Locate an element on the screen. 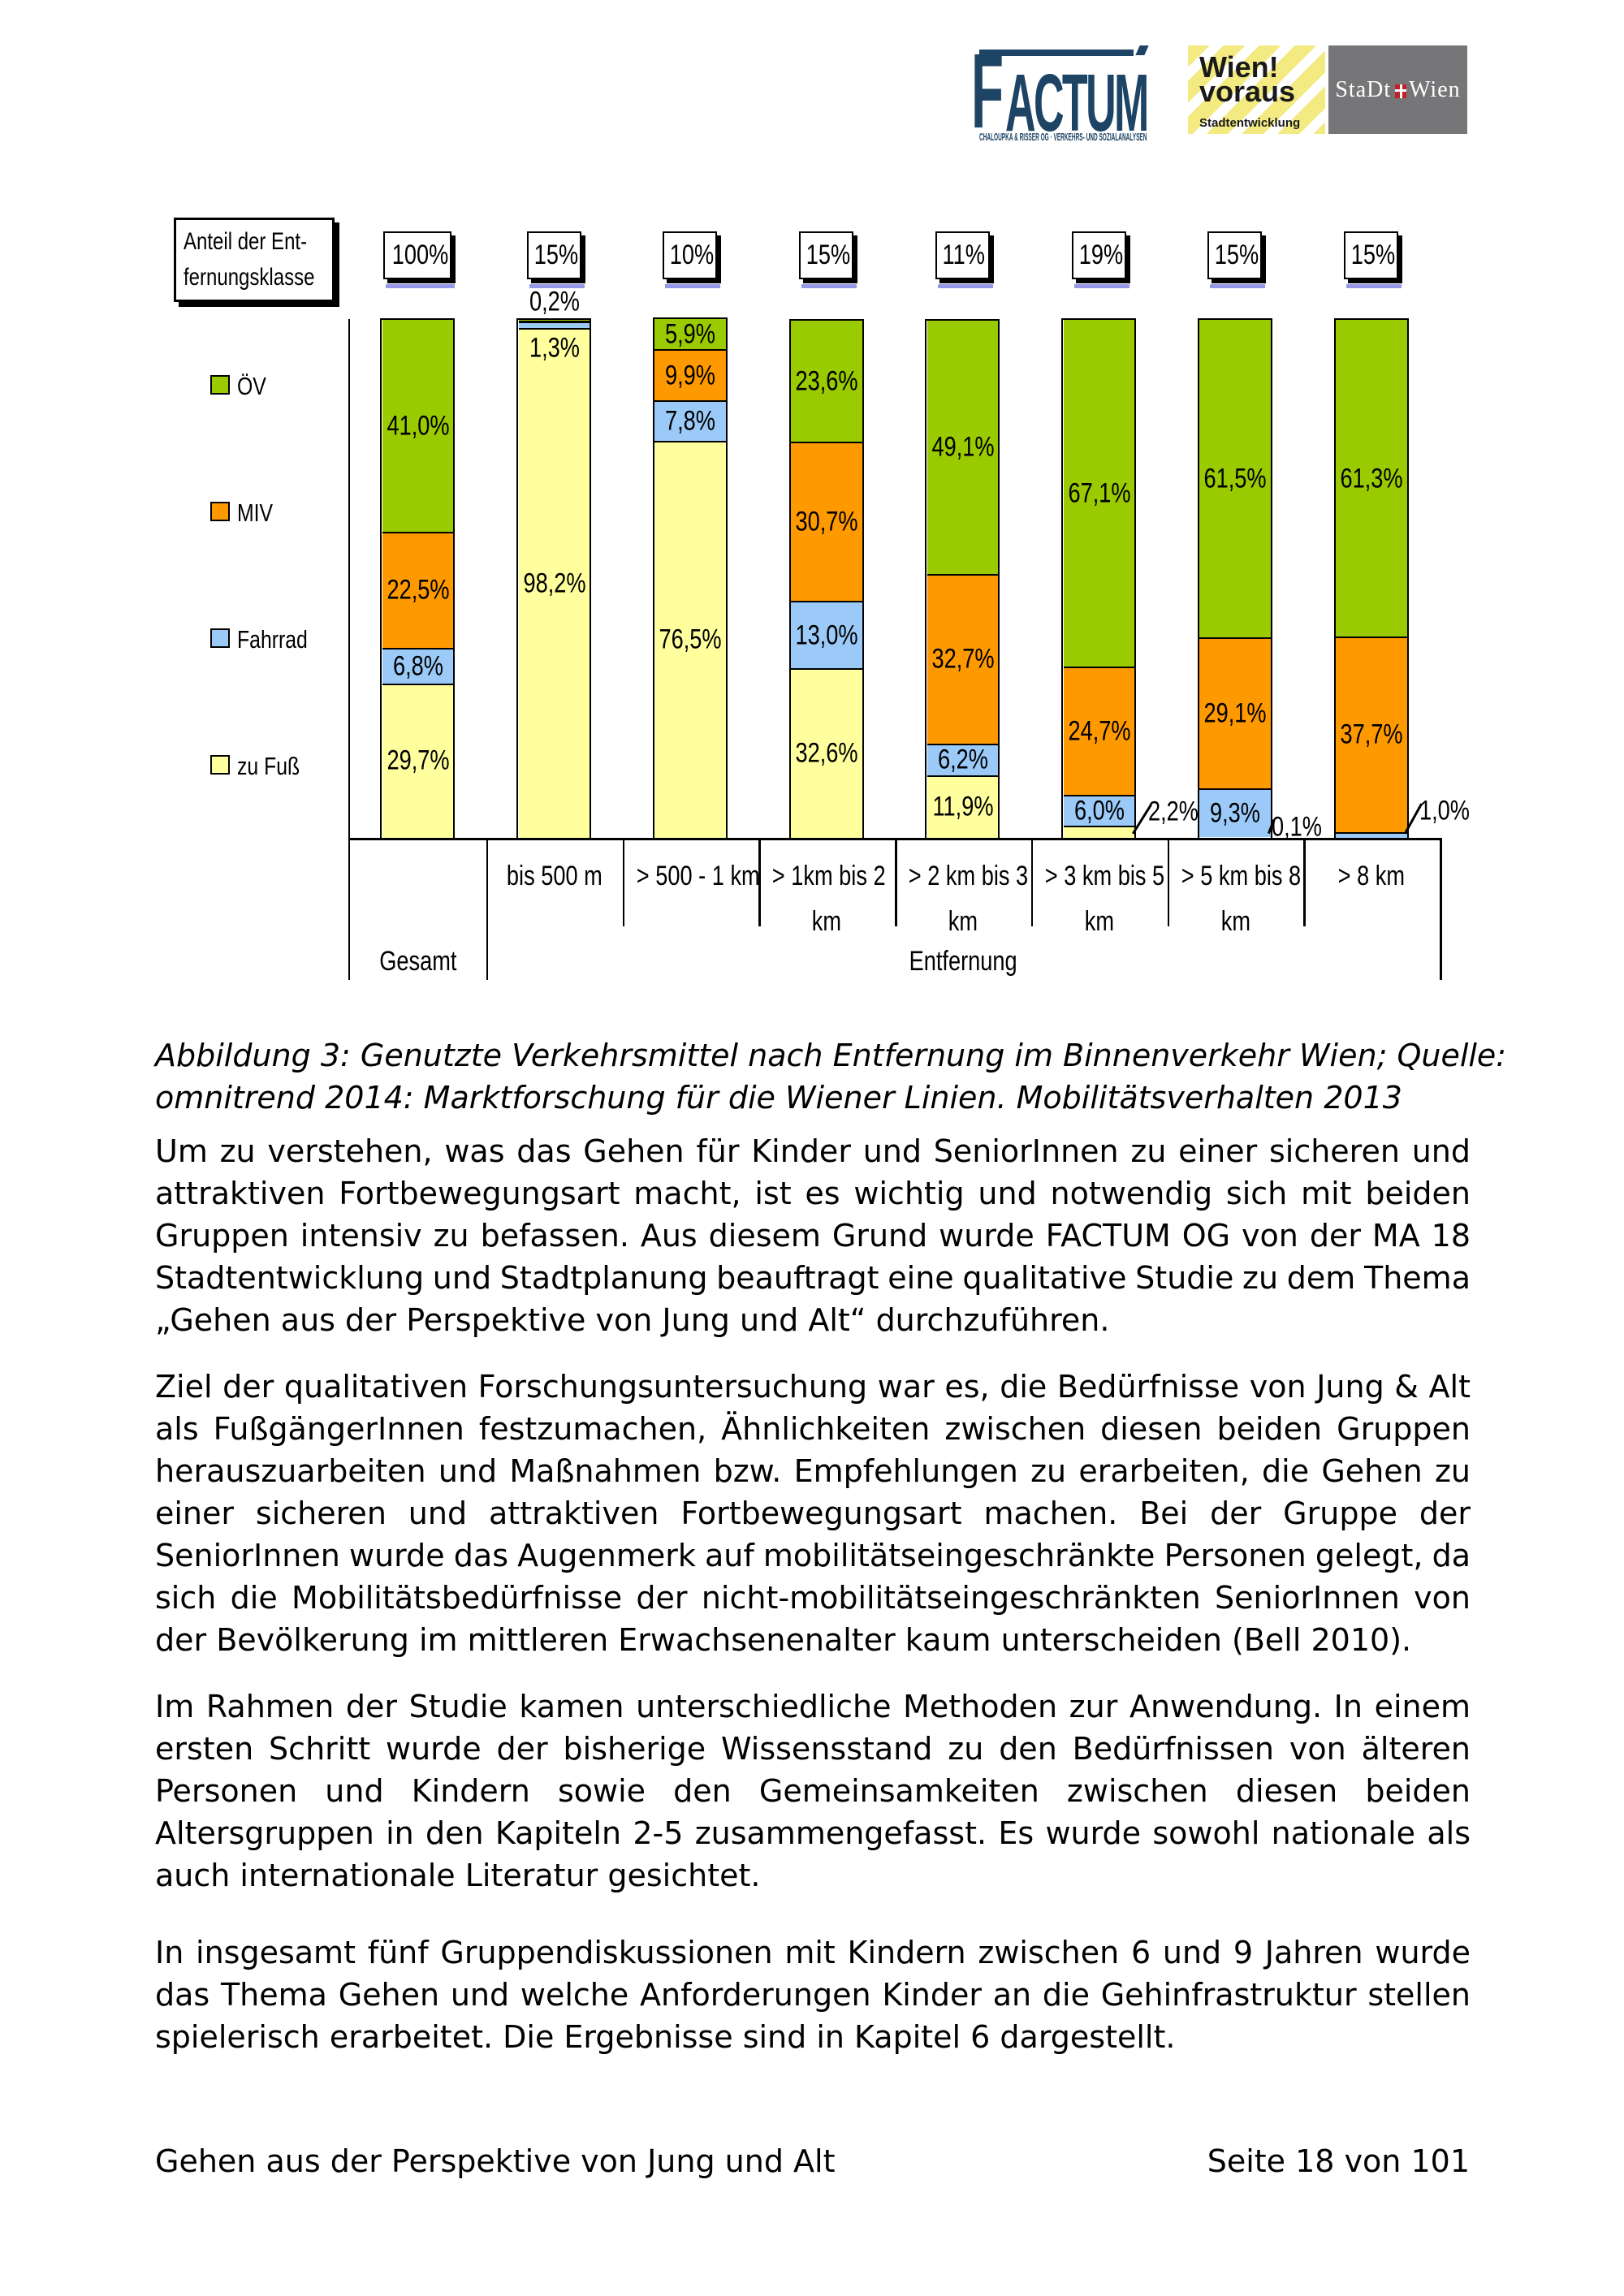  category-label: > 3 km bis 5 km is located at coordinates (1105, 899).